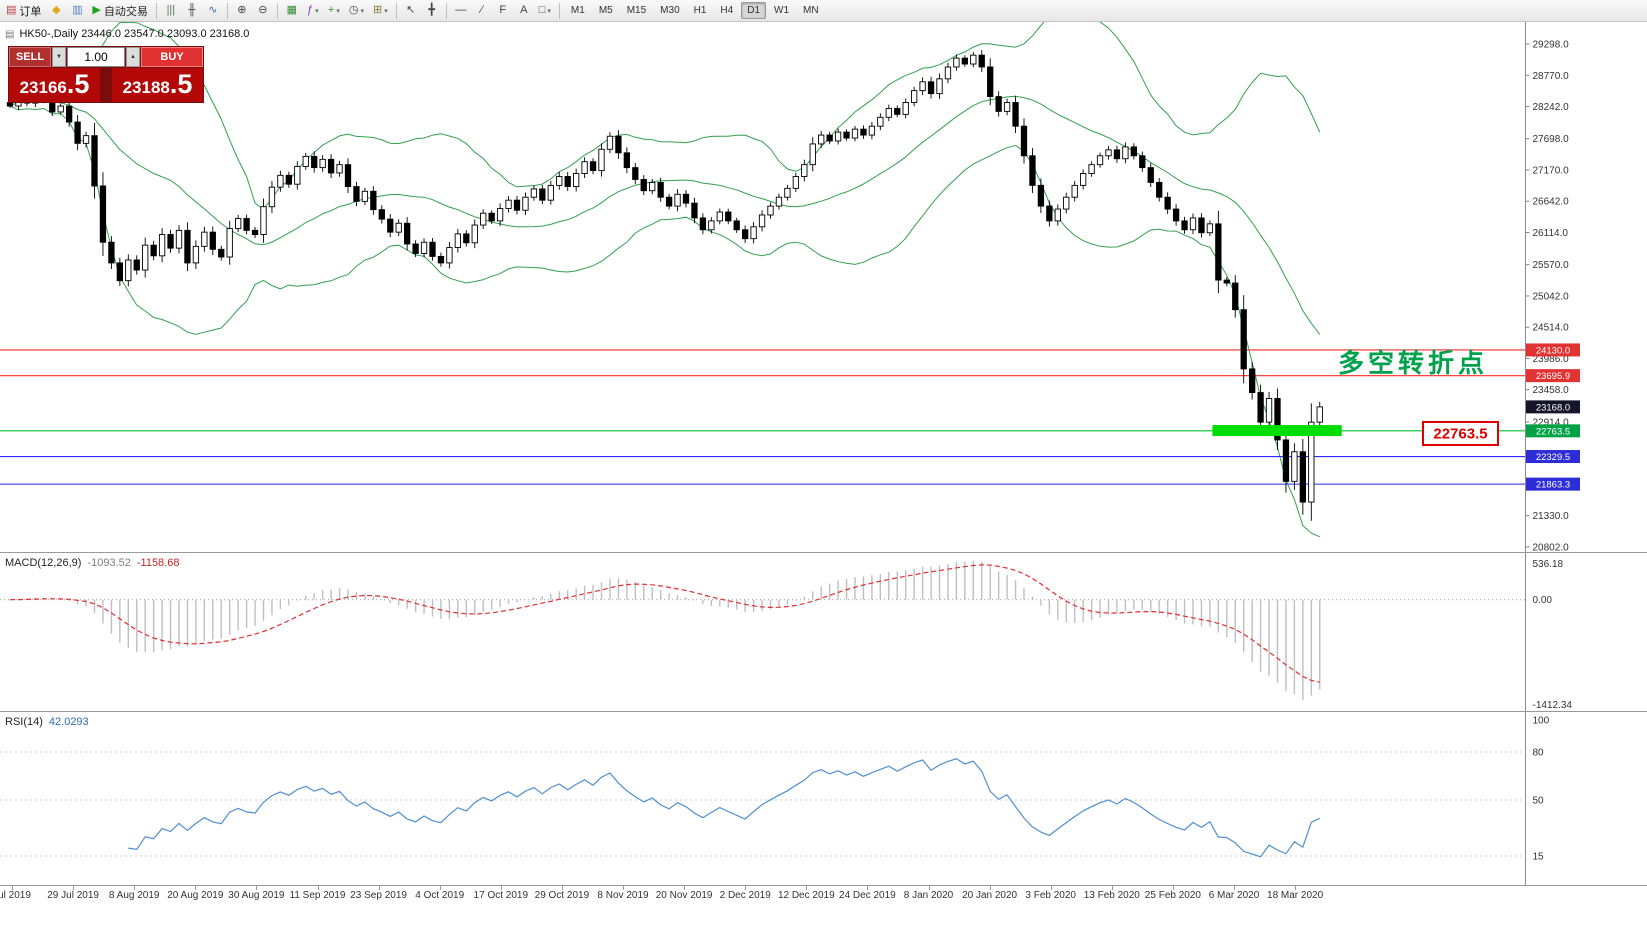 Image resolution: width=1647 pixels, height=947 pixels. I want to click on svg-text: 25570.0, so click(1551, 265).